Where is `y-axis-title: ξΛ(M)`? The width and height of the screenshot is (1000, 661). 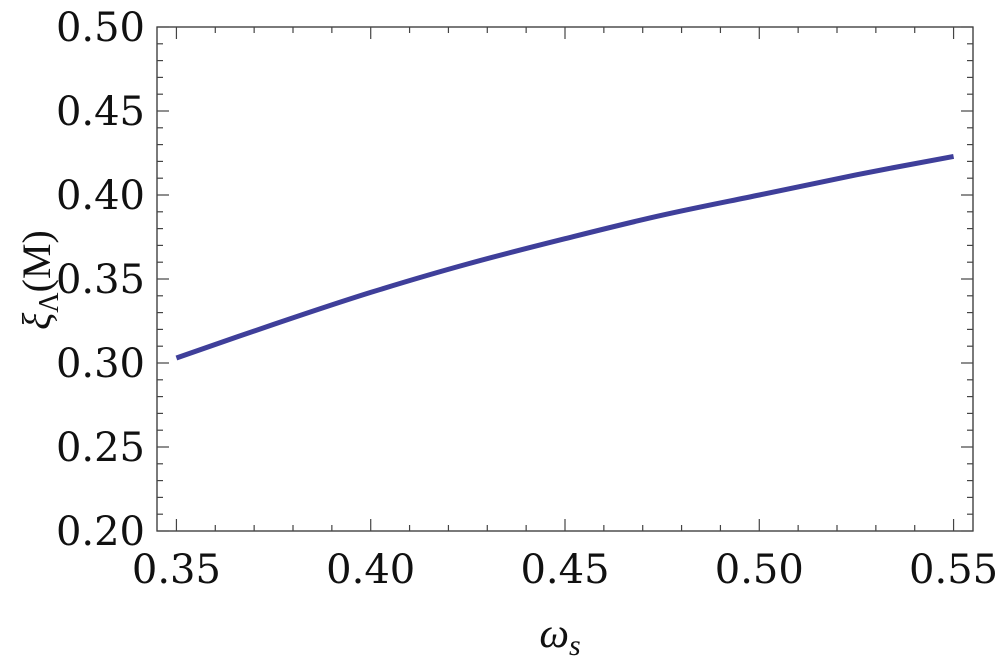
y-axis-title: ξΛ(M) is located at coordinates (39, 280).